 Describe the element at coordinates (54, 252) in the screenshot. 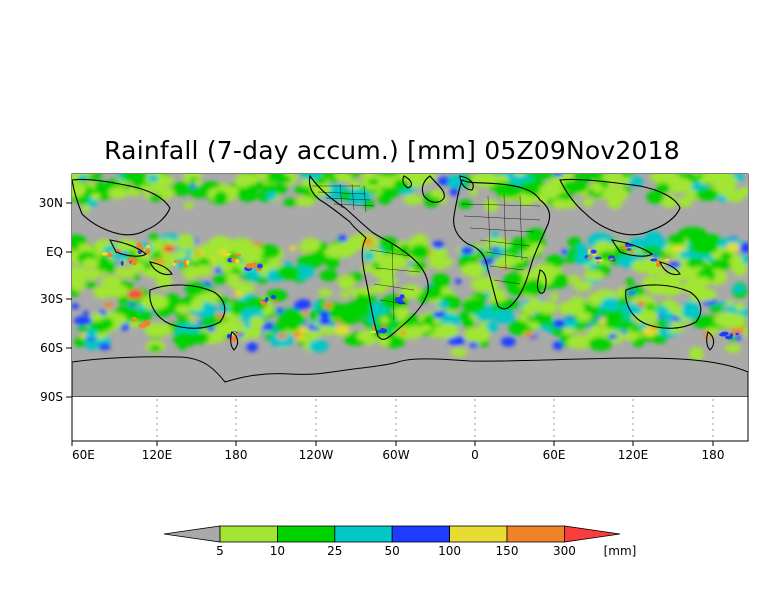

I see `lat-tick-label: EQ` at that location.